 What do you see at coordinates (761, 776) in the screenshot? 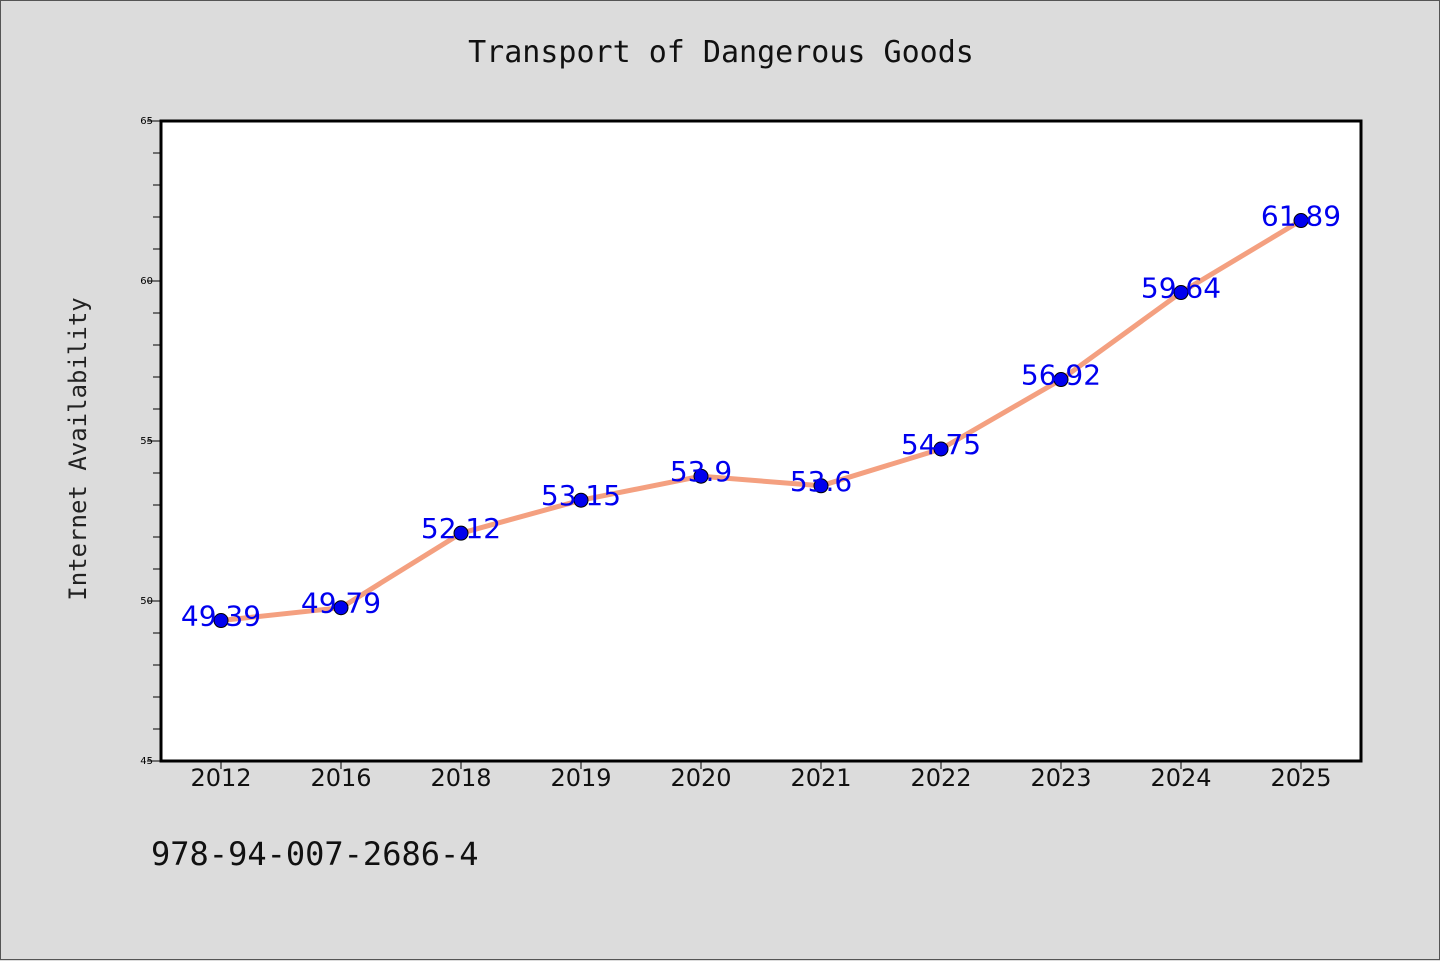
I see `x-axis: 2012 2016 2018 2019 2020 2021 2022 2023 2024 2025` at bounding box center [761, 776].